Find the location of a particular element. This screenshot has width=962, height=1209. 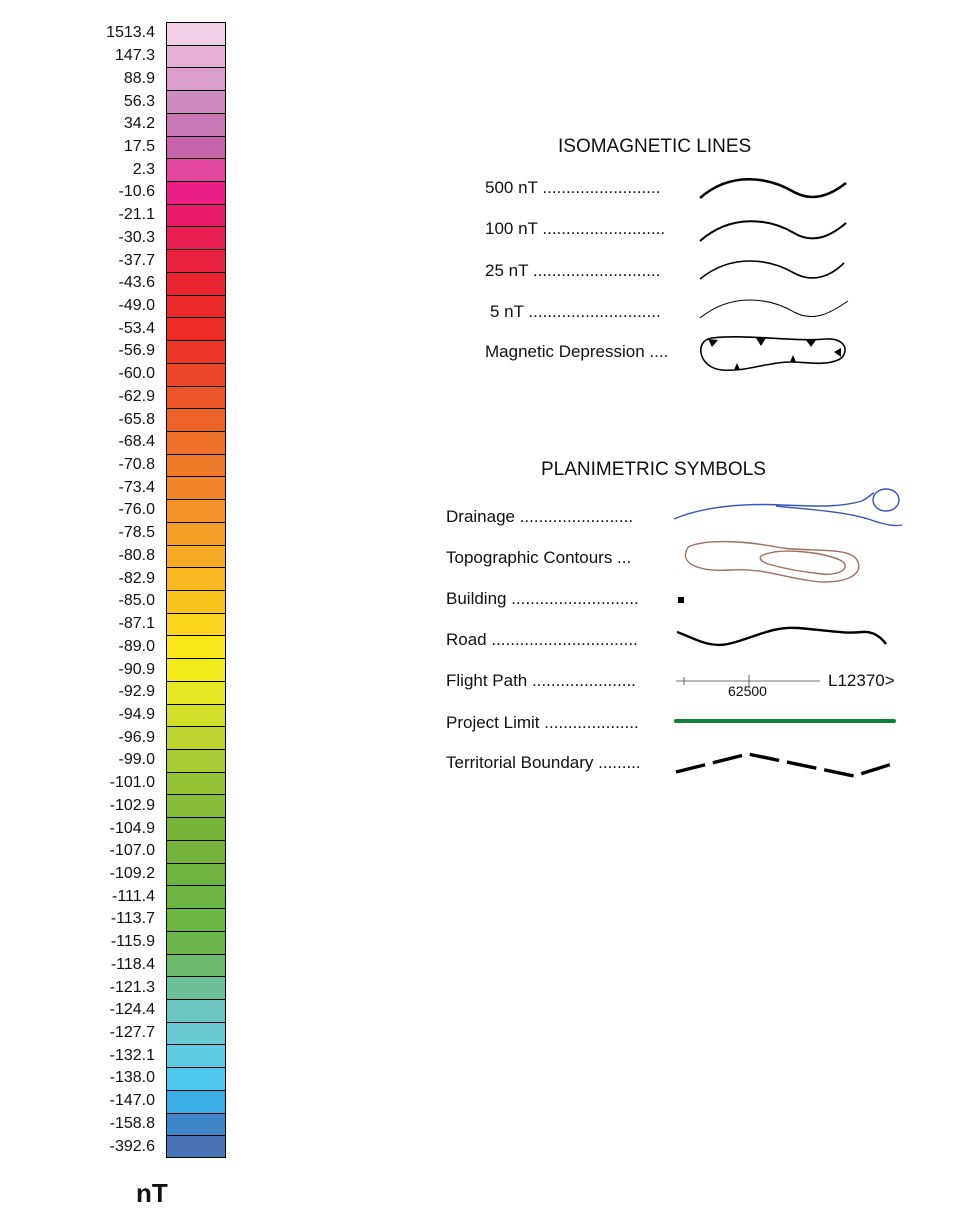

color-scale-label: 34.2 is located at coordinates (139, 124).